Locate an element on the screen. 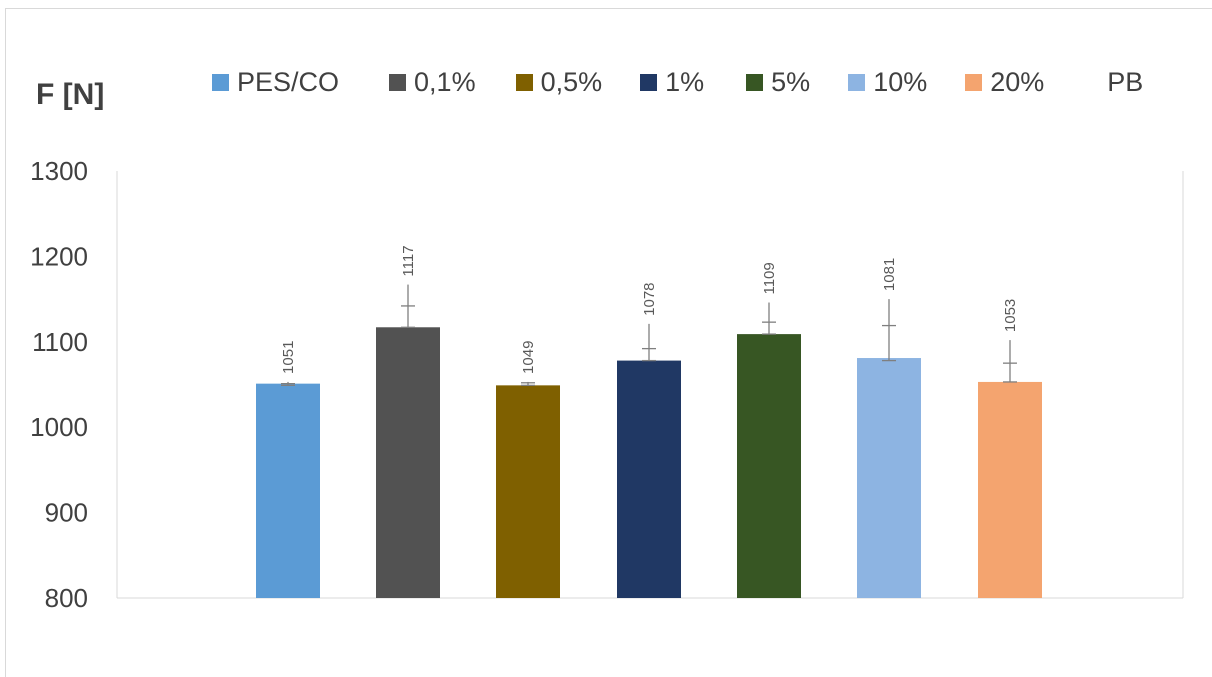 The image size is (1212, 677). y-tick-label: 1000 is located at coordinates (59, 427).